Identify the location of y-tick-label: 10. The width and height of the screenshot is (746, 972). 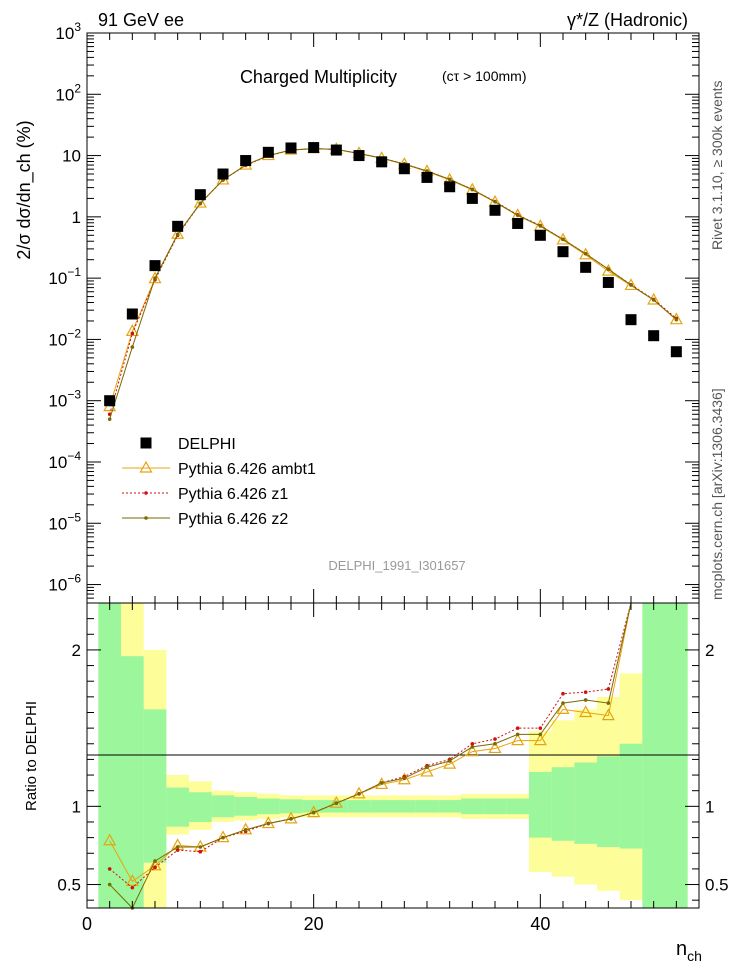
(71, 156).